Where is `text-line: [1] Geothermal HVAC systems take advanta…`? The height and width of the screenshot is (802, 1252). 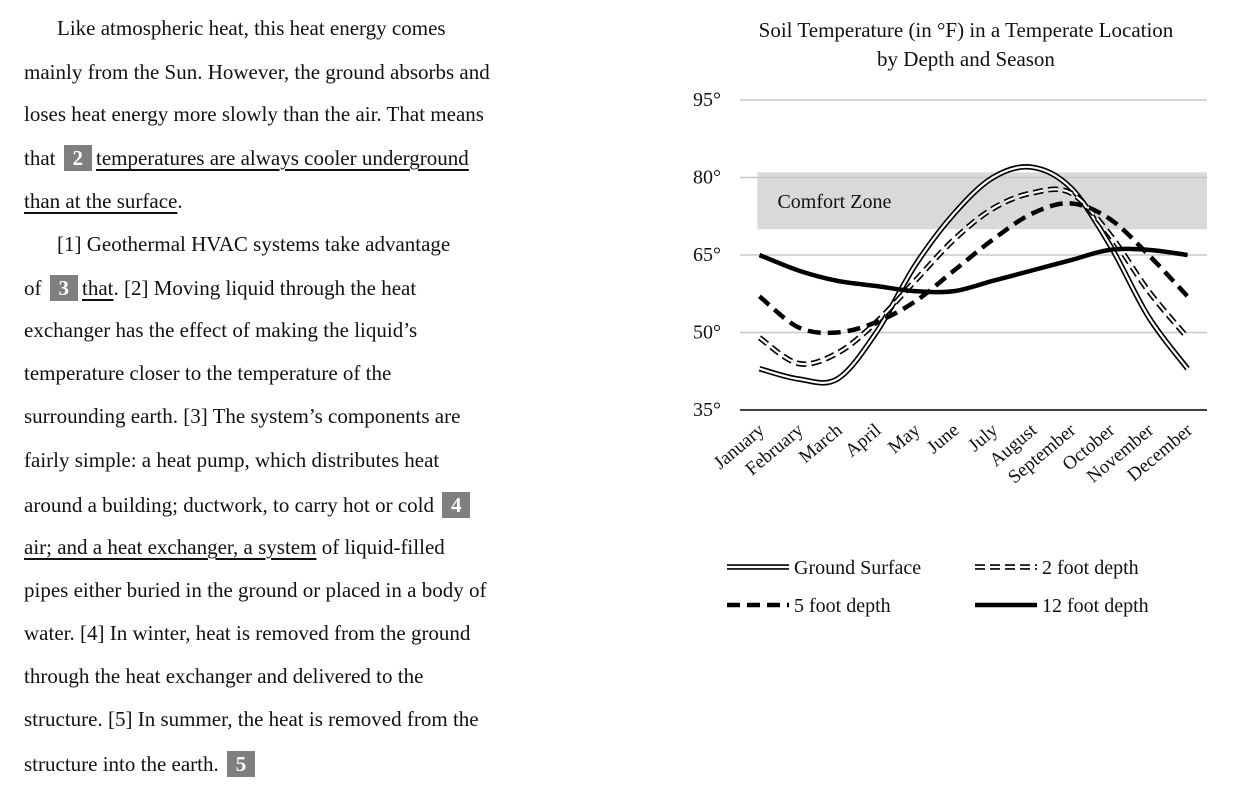 text-line: [1] Geothermal HVAC systems take advanta… is located at coordinates (253, 244).